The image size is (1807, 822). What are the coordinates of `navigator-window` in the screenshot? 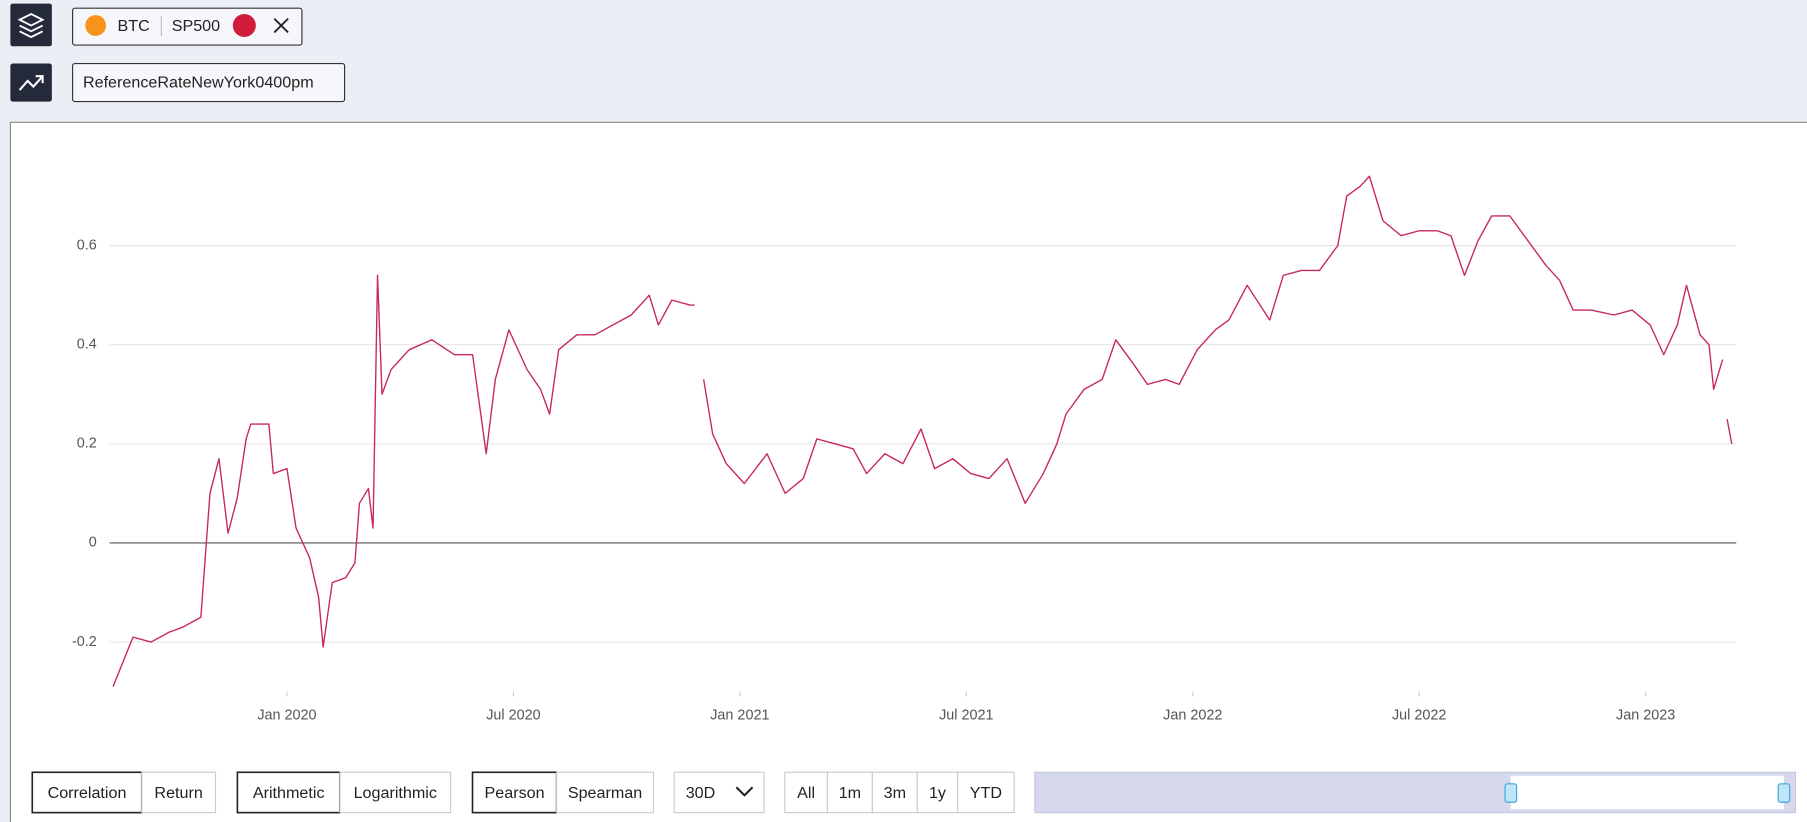 It's located at (1647, 792).